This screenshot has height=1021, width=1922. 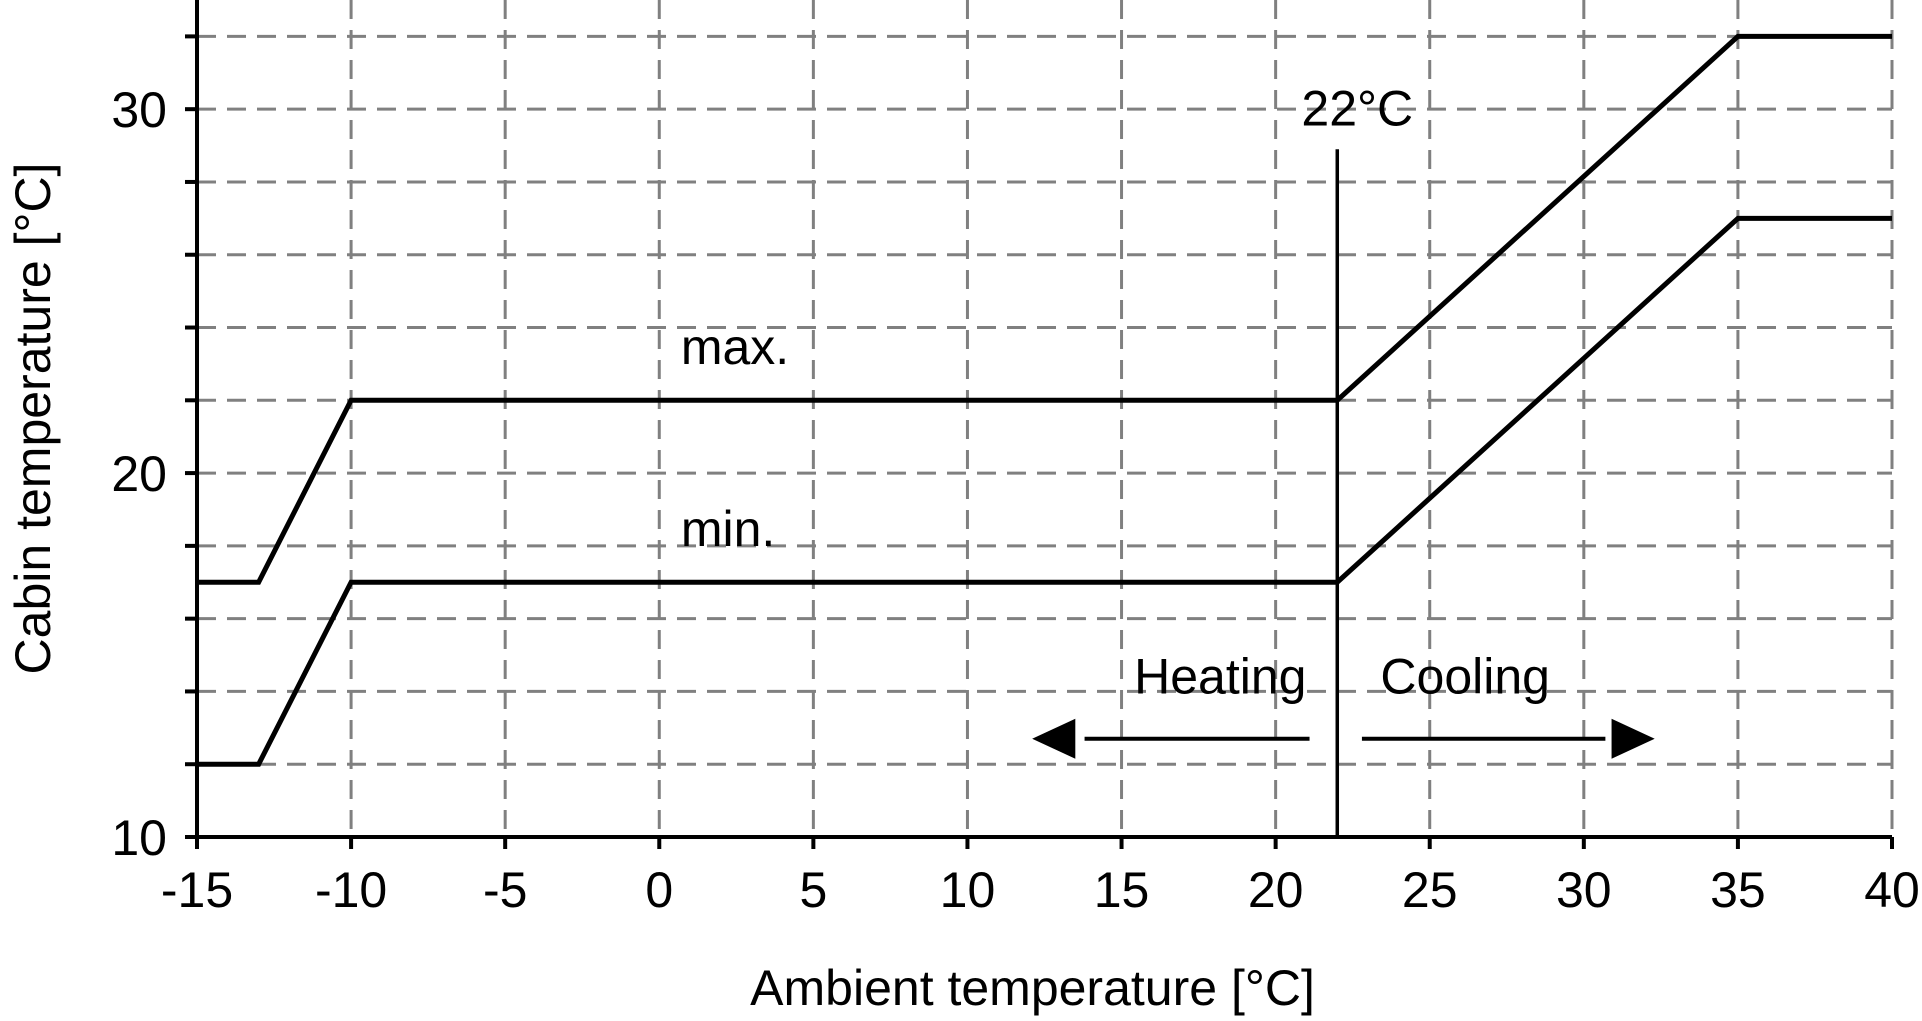 What do you see at coordinates (1430, 890) in the screenshot?
I see `x-tick-label: 25` at bounding box center [1430, 890].